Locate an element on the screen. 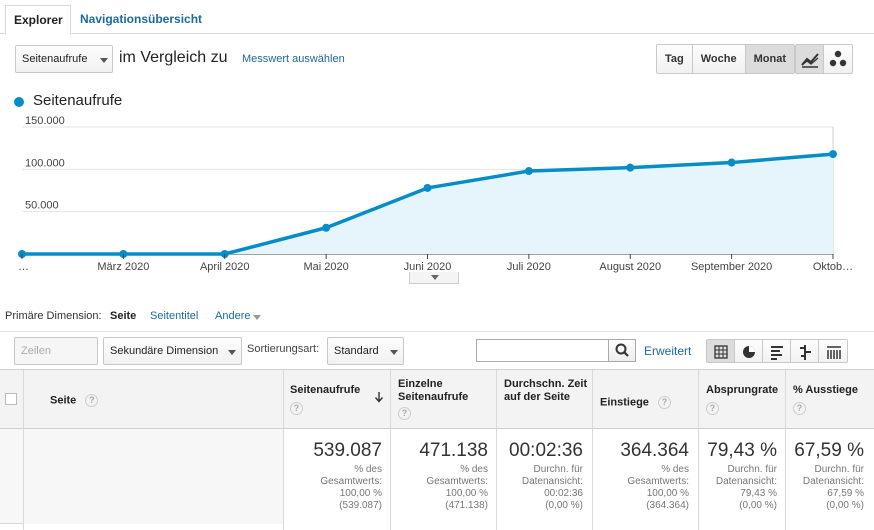  header-page: Seite ? is located at coordinates (74, 400).